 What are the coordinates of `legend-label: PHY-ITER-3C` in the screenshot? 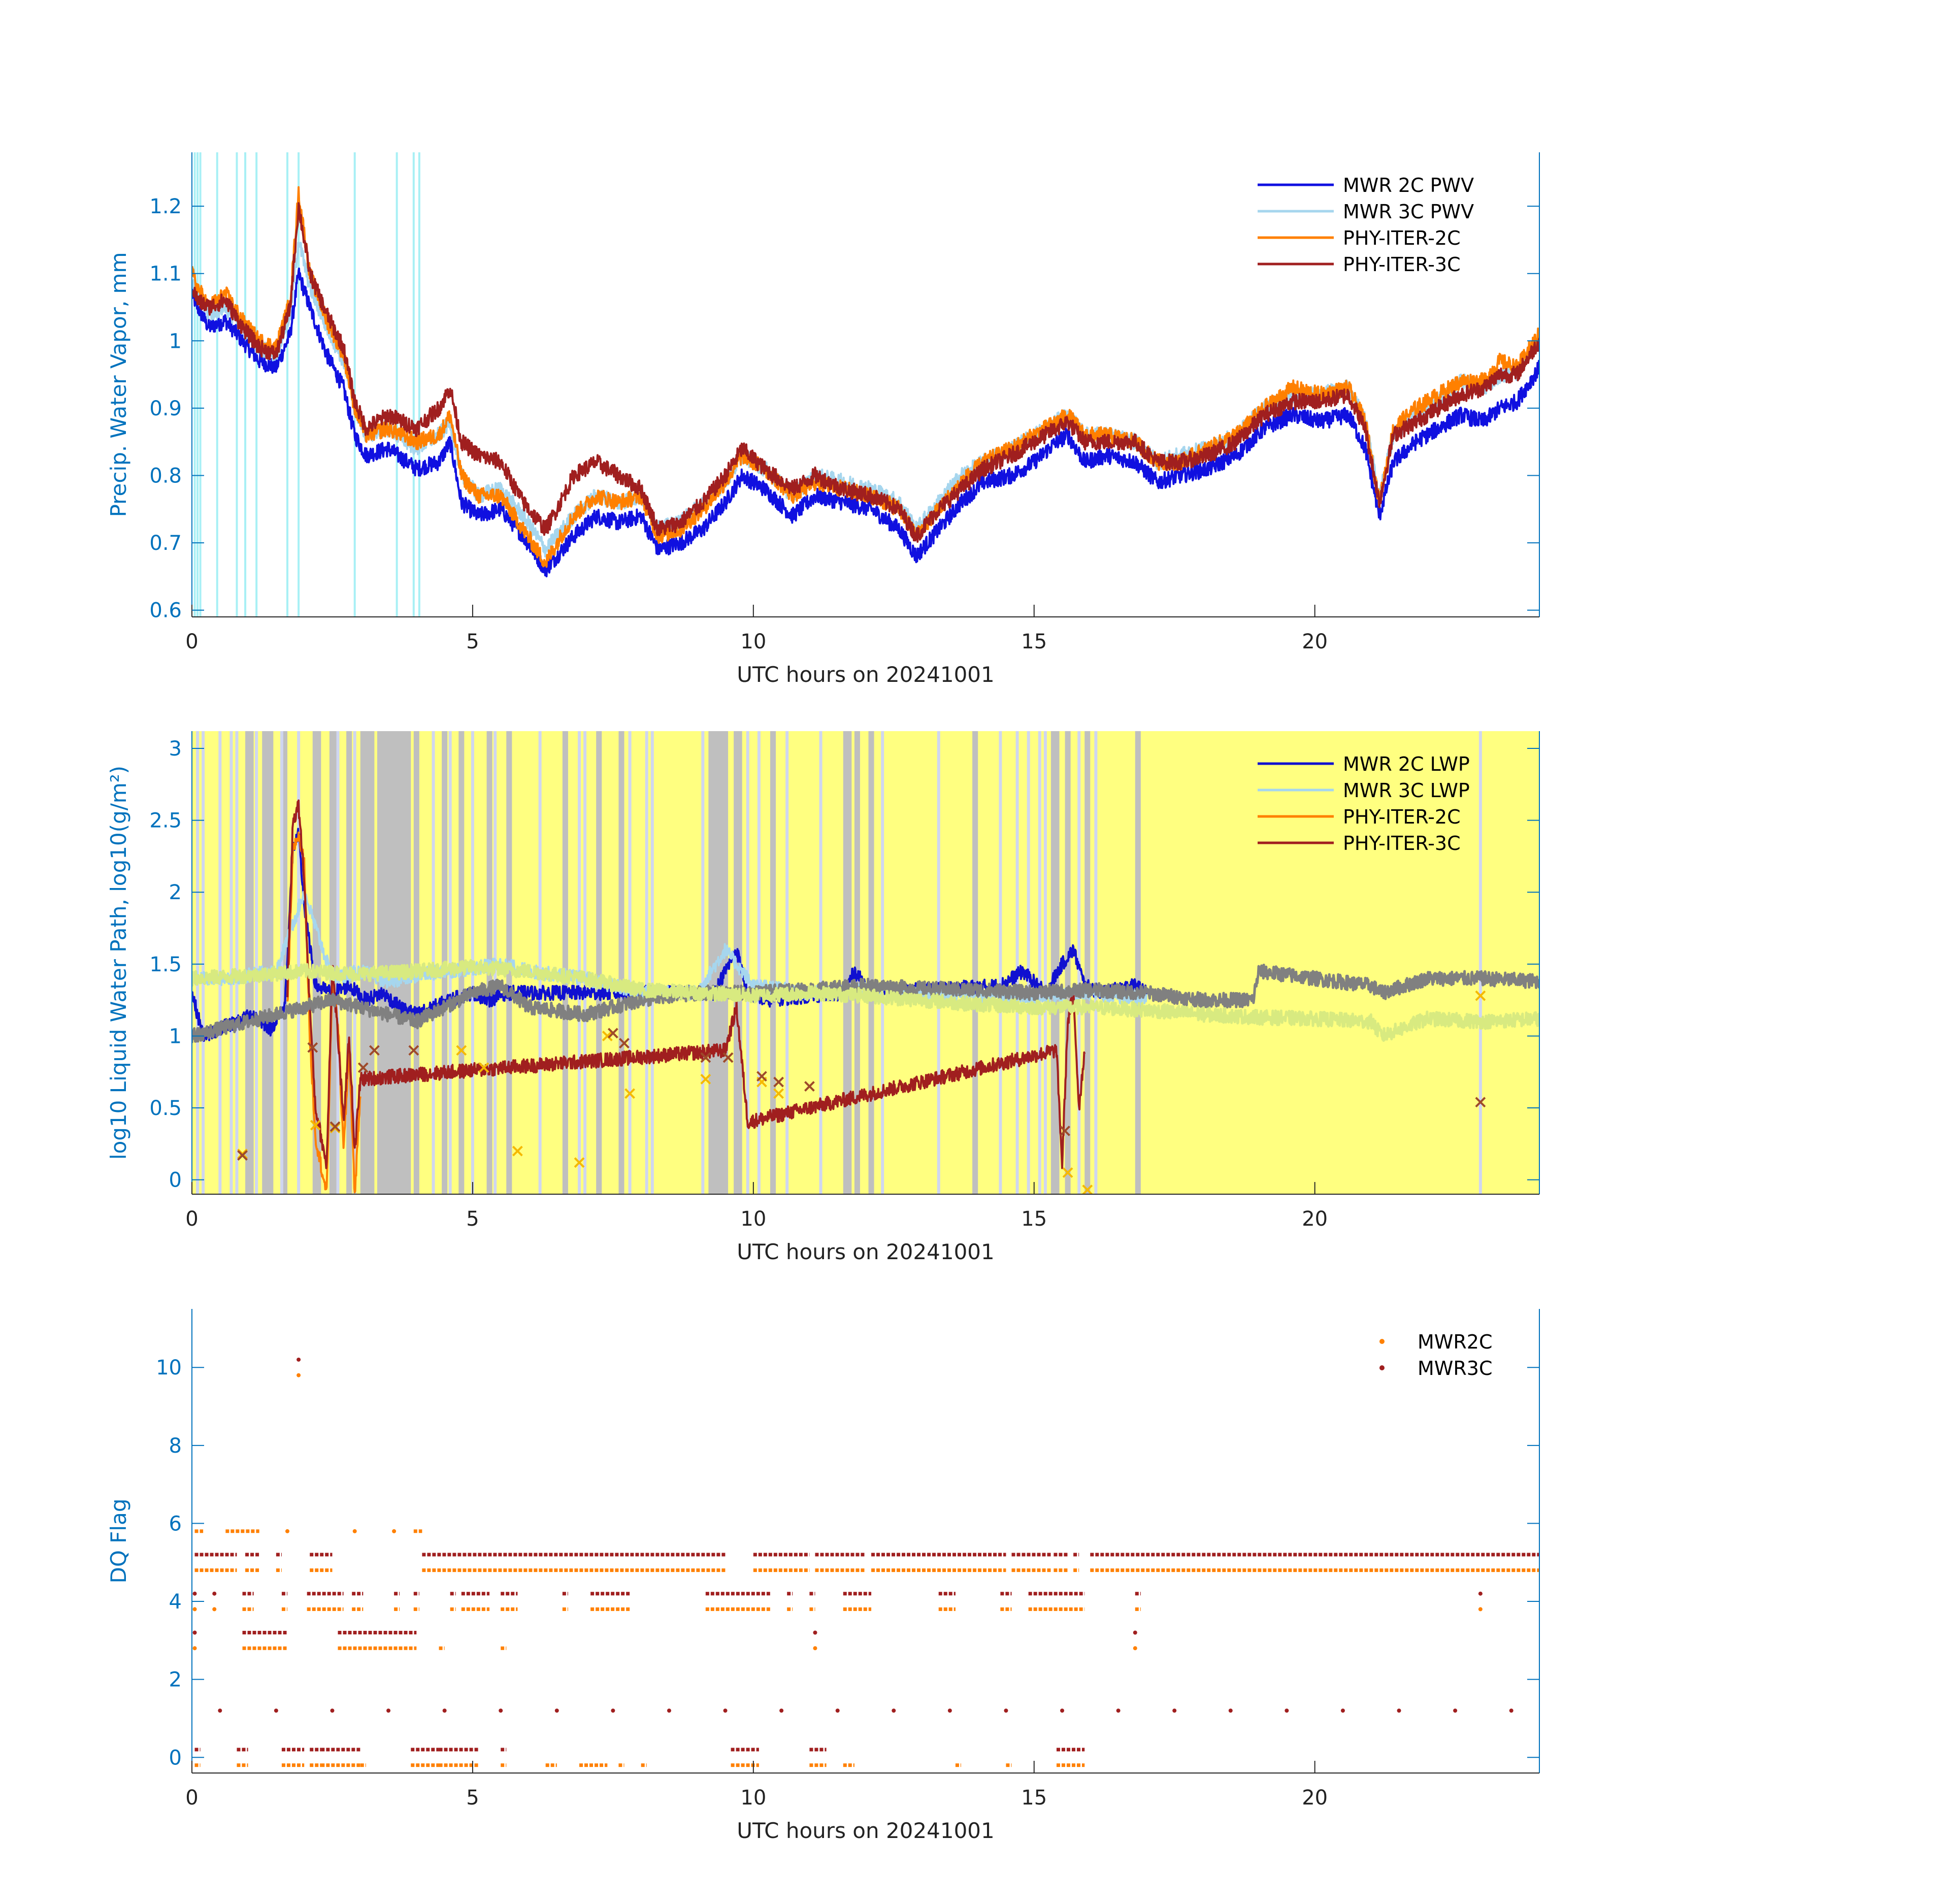 It's located at (1402, 844).